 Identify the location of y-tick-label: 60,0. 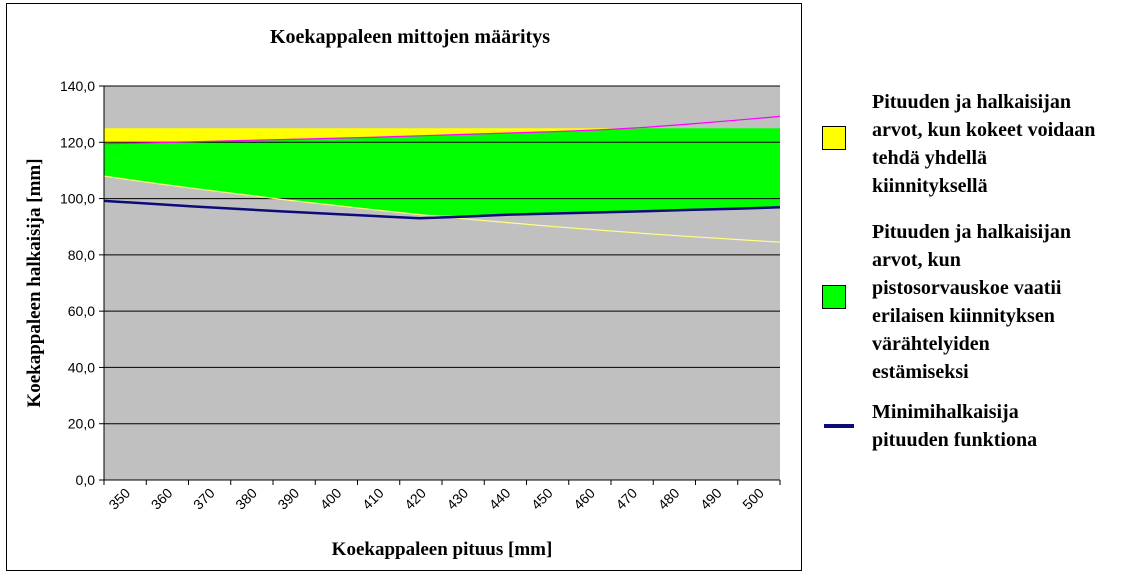
(81, 311).